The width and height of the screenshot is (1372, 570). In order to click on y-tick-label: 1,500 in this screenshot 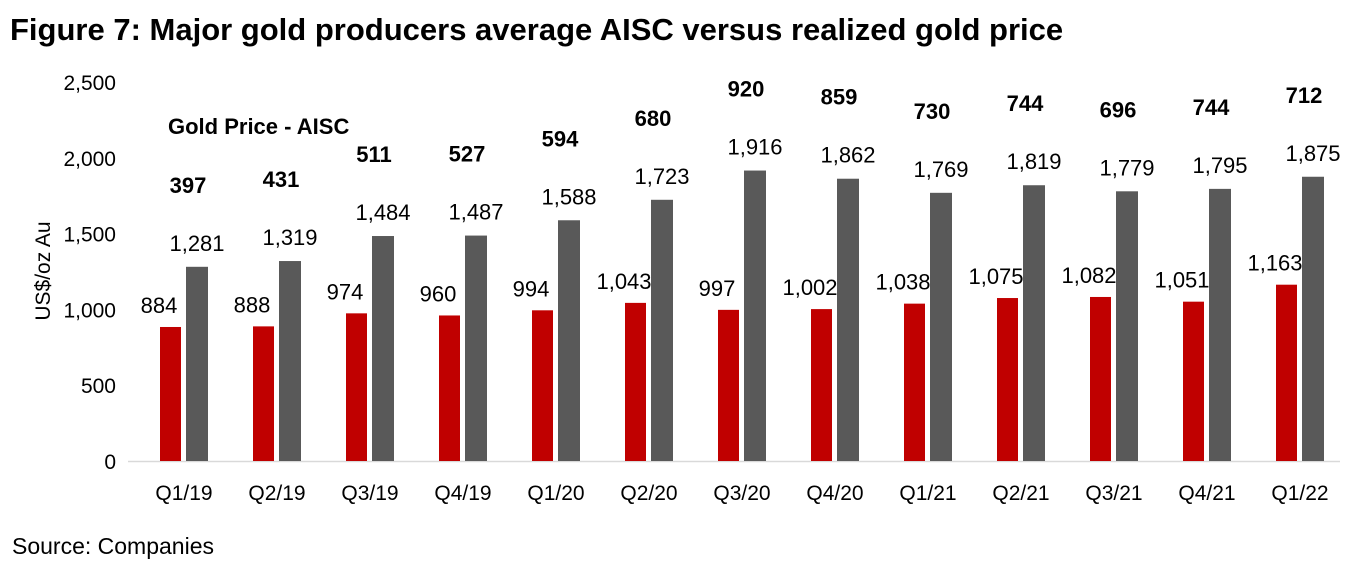, I will do `click(89, 235)`.